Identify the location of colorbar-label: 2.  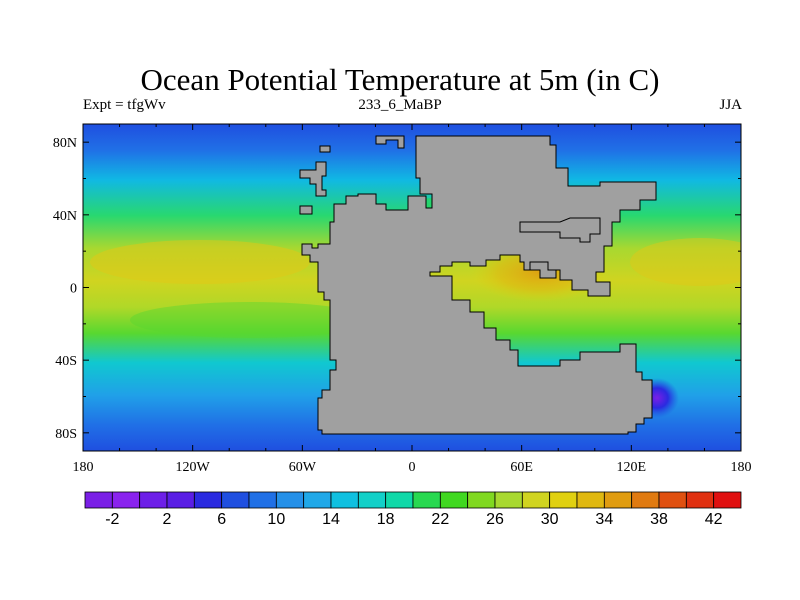
(167, 519).